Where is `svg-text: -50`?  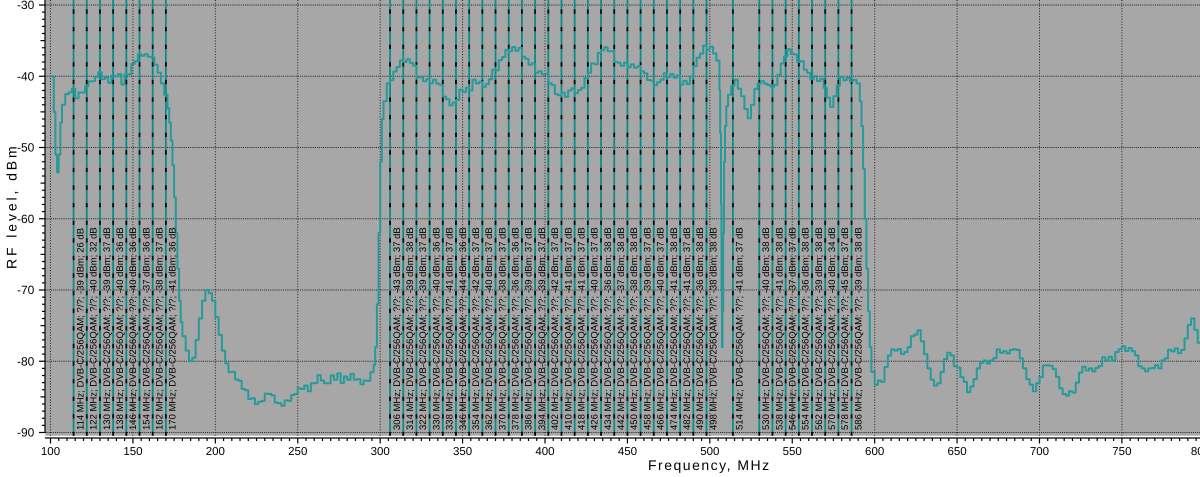 svg-text: -50 is located at coordinates (26, 148).